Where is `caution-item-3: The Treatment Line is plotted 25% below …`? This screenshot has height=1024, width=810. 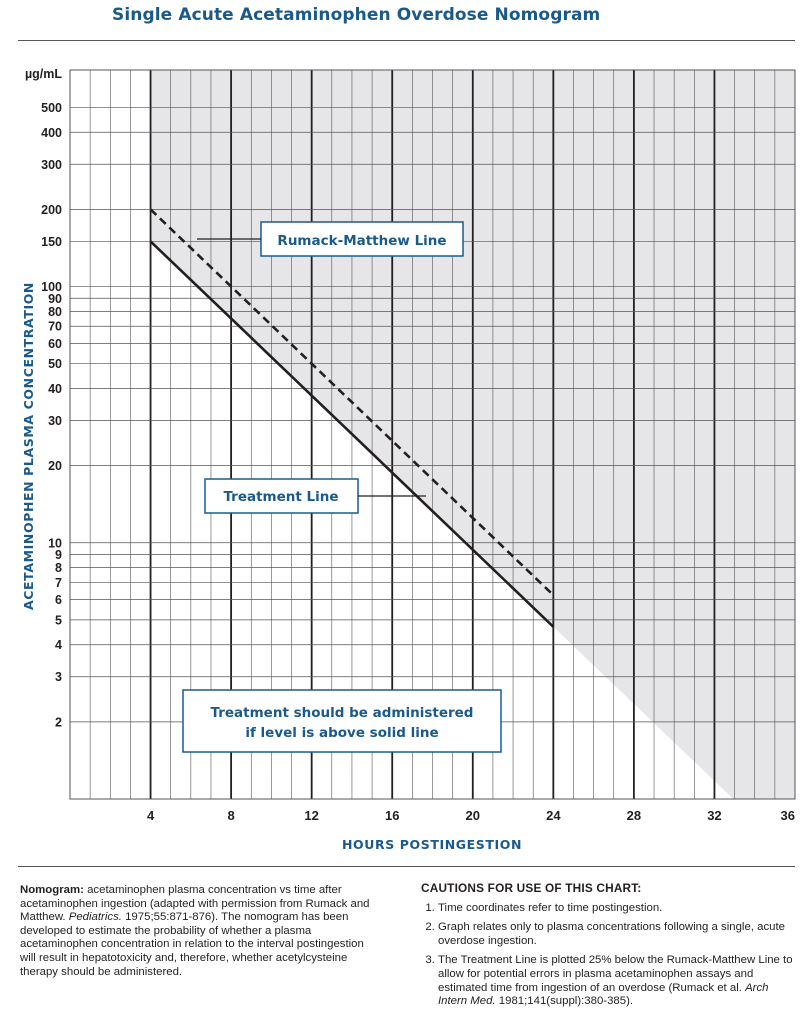 caution-item-3: The Treatment Line is plotted 25% below … is located at coordinates (615, 981).